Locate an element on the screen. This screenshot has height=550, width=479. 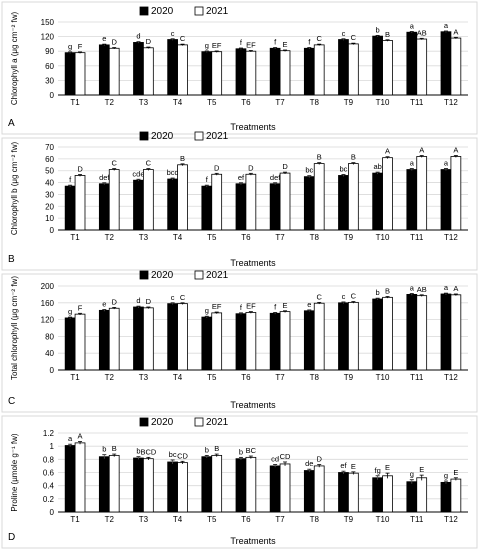
significance-letter: AB is located at coordinates (422, 289).